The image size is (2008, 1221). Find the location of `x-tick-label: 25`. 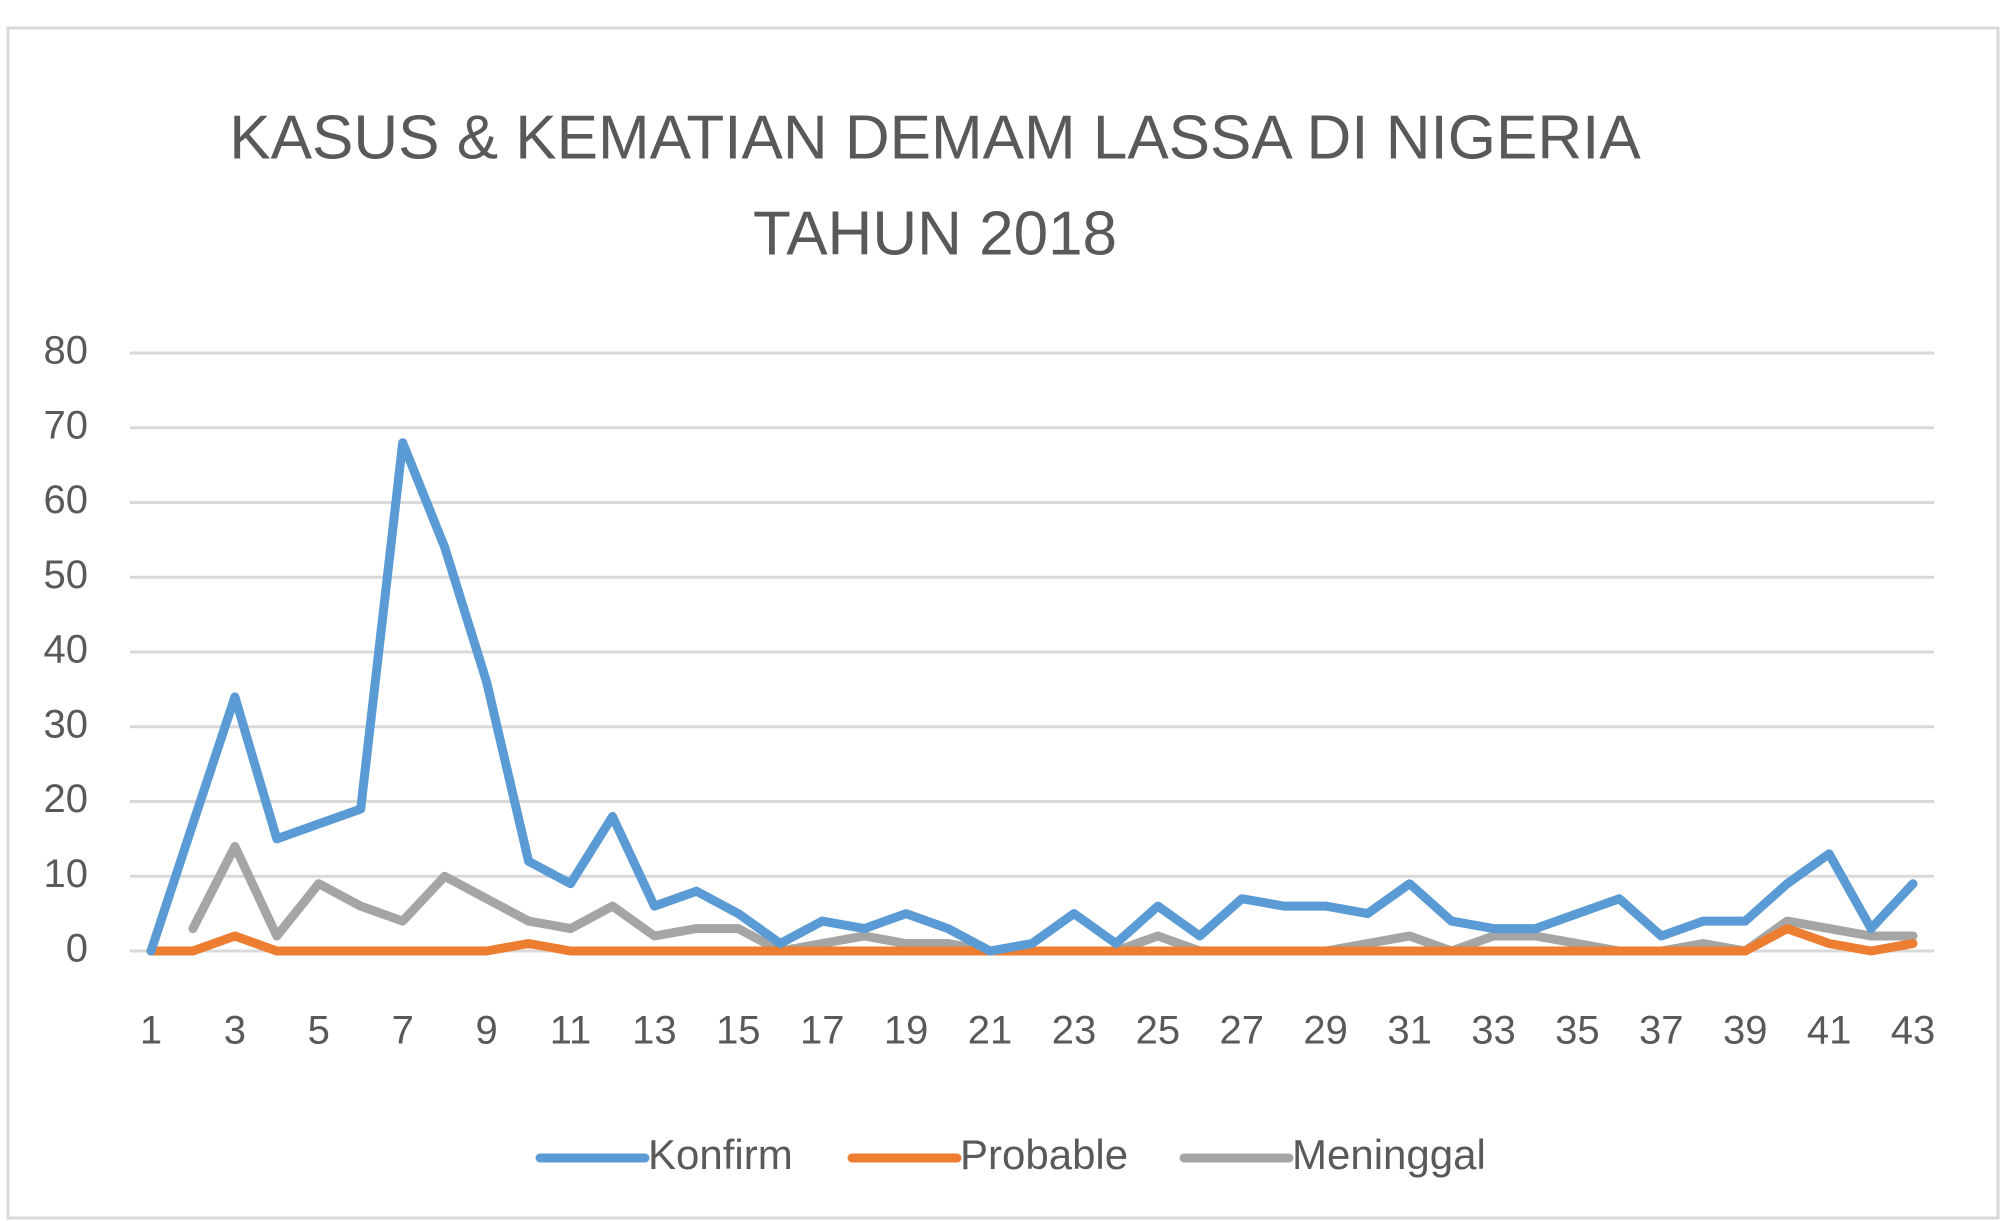

x-tick-label: 25 is located at coordinates (1158, 1031).